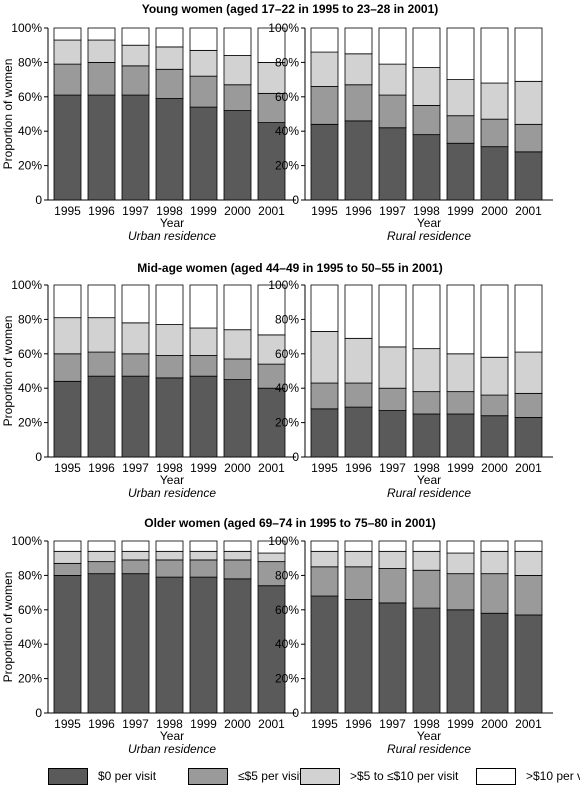 The height and width of the screenshot is (788, 580). I want to click on x-tick-label-0-1-1997: 1997, so click(392, 211).